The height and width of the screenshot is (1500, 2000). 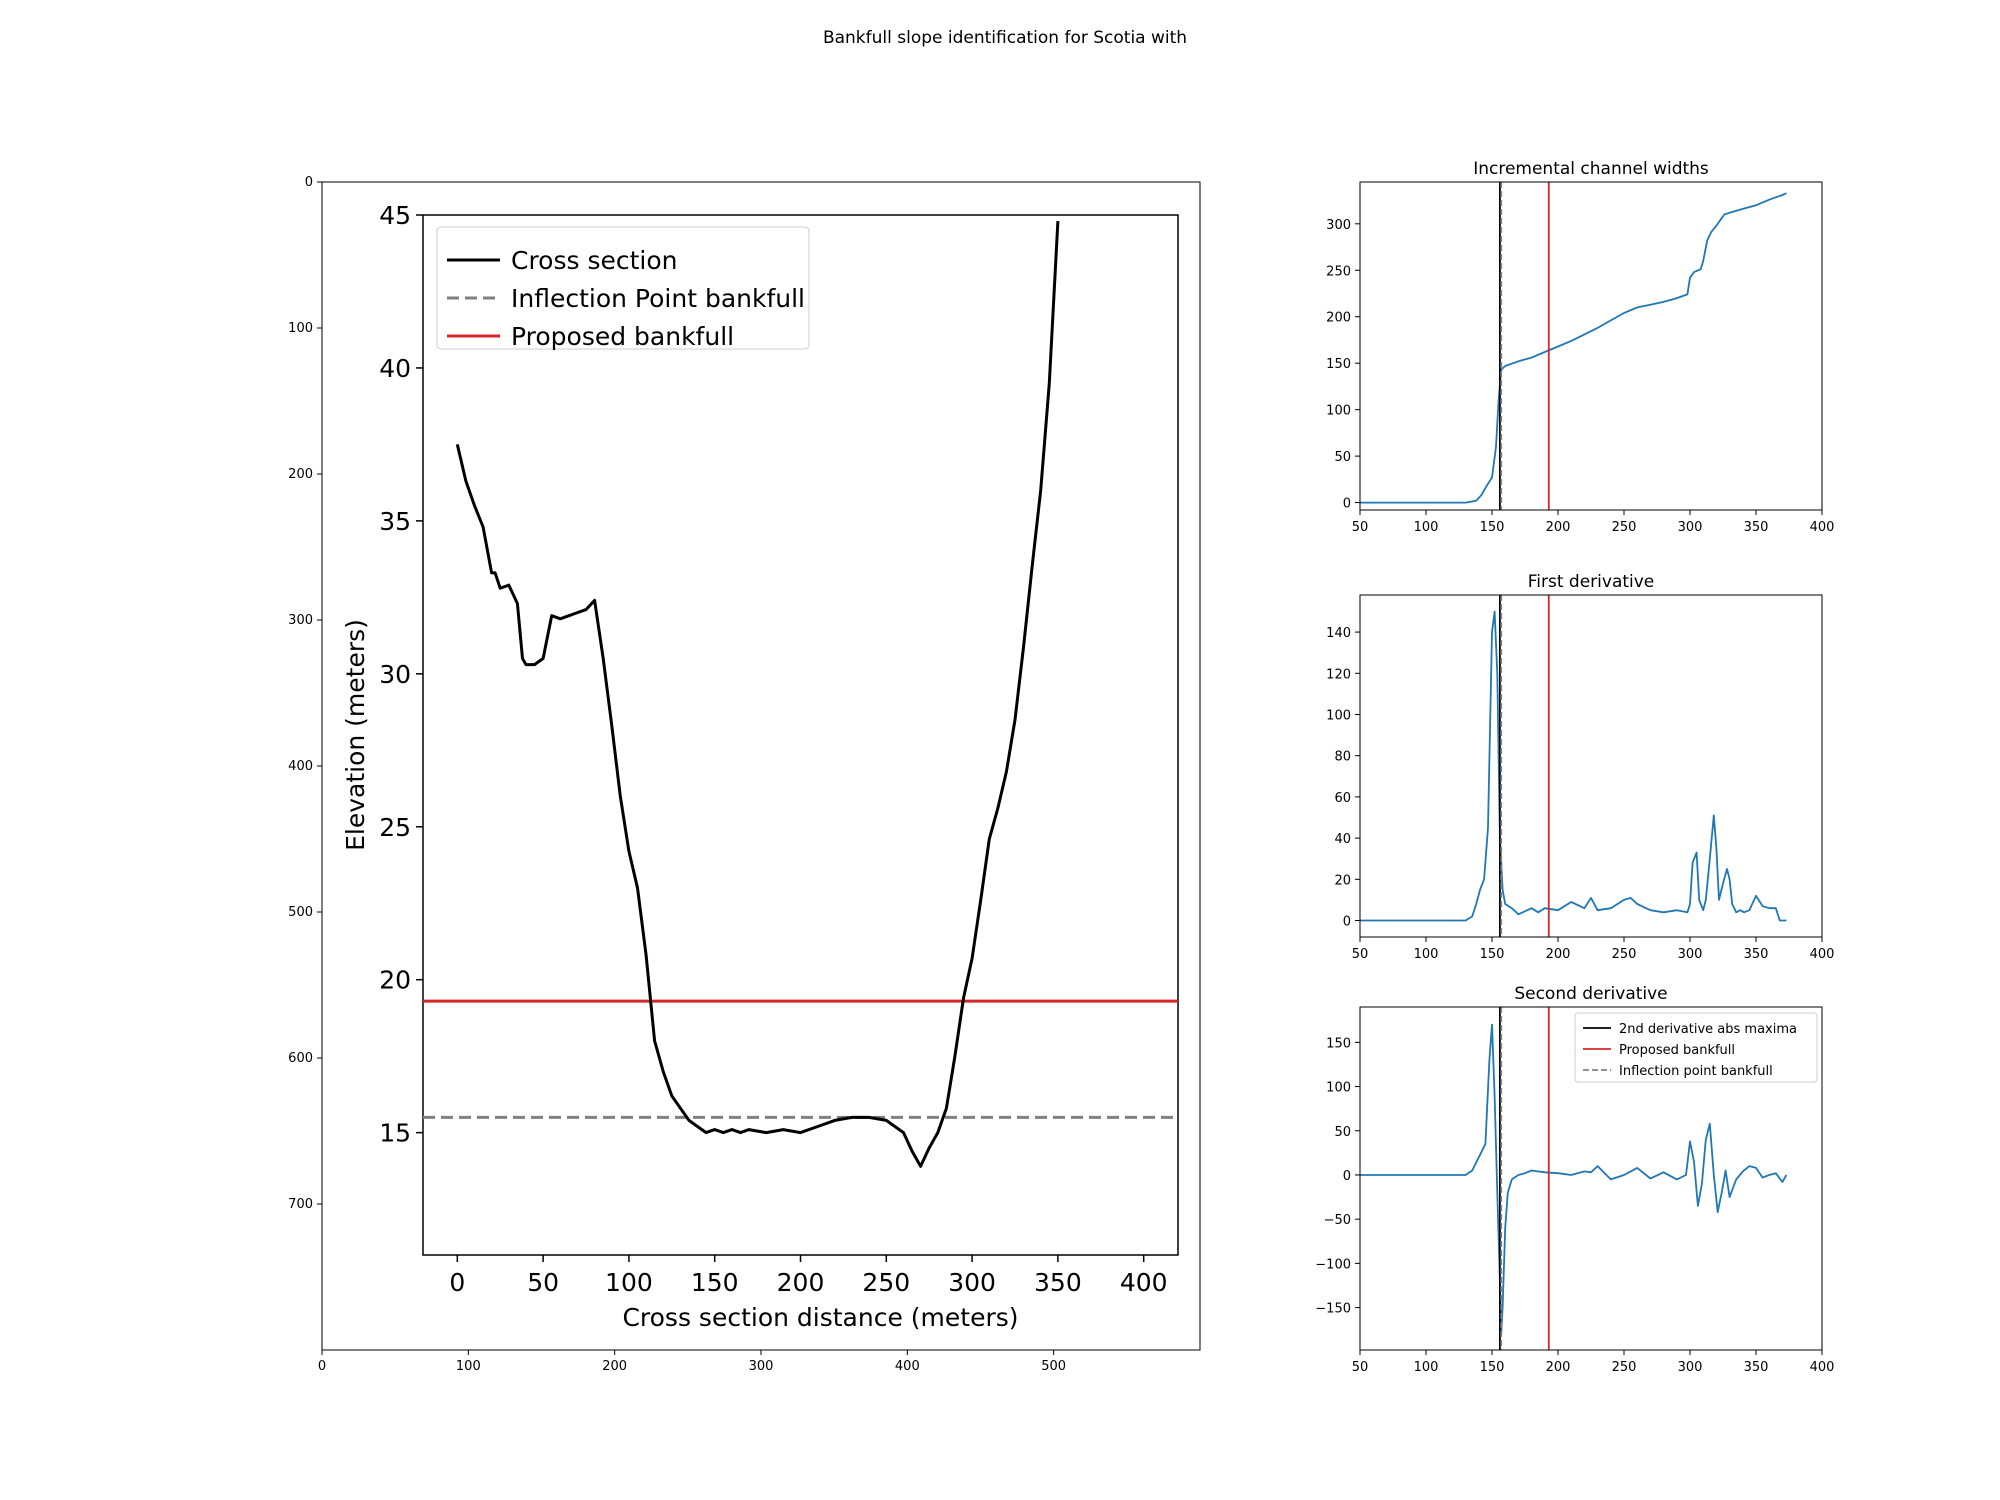 I want to click on chart-title: Second derivative, so click(x=1590, y=994).